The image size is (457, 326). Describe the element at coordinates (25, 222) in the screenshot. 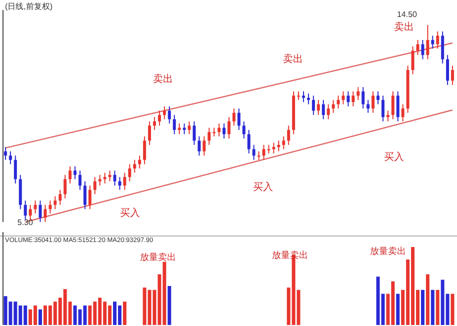

I see `annotation: 5.30` at that location.